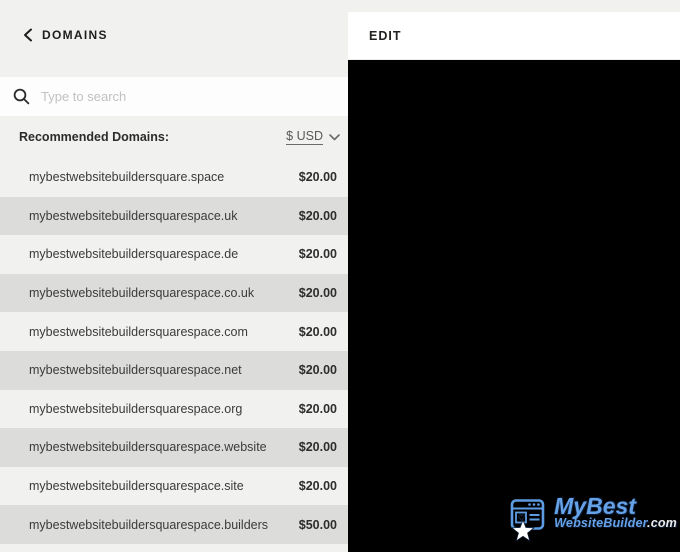 The image size is (680, 552). I want to click on edit-header-bar: EDIT, so click(514, 36).